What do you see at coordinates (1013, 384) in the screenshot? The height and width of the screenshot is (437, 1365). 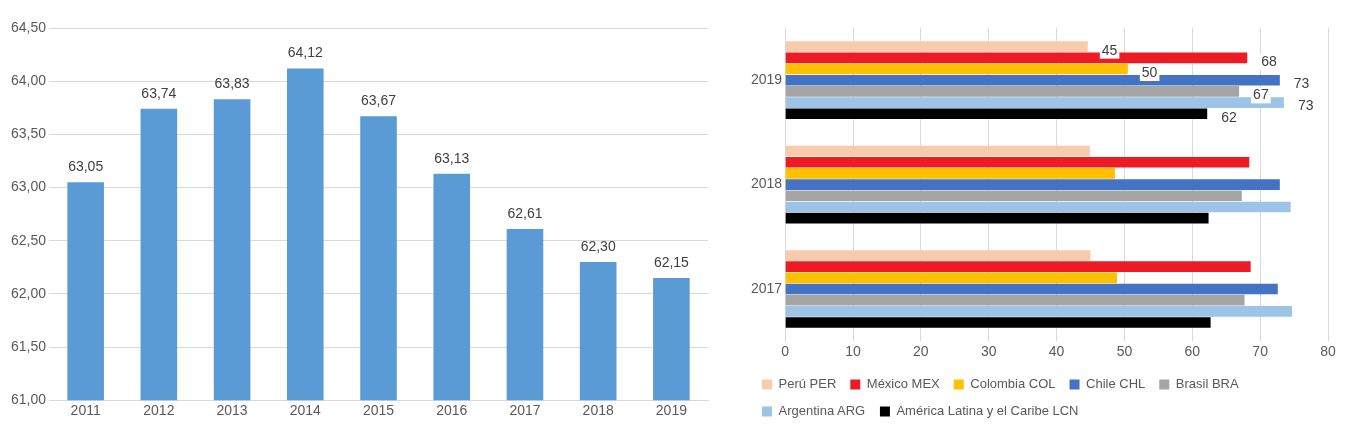 I see `legend-label: Colombia COL` at bounding box center [1013, 384].